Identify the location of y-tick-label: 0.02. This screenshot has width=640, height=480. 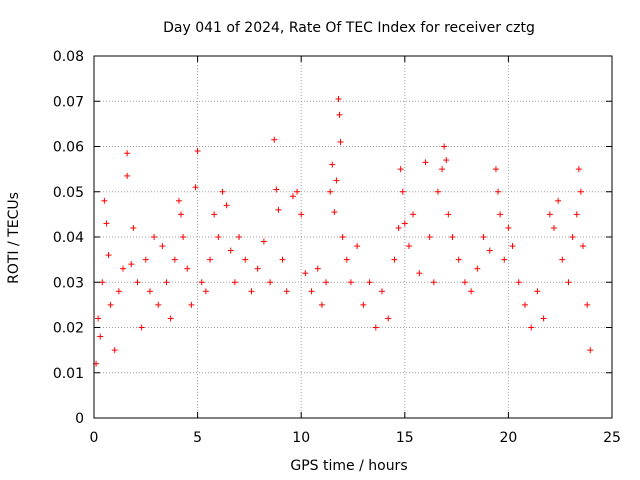
(68, 329).